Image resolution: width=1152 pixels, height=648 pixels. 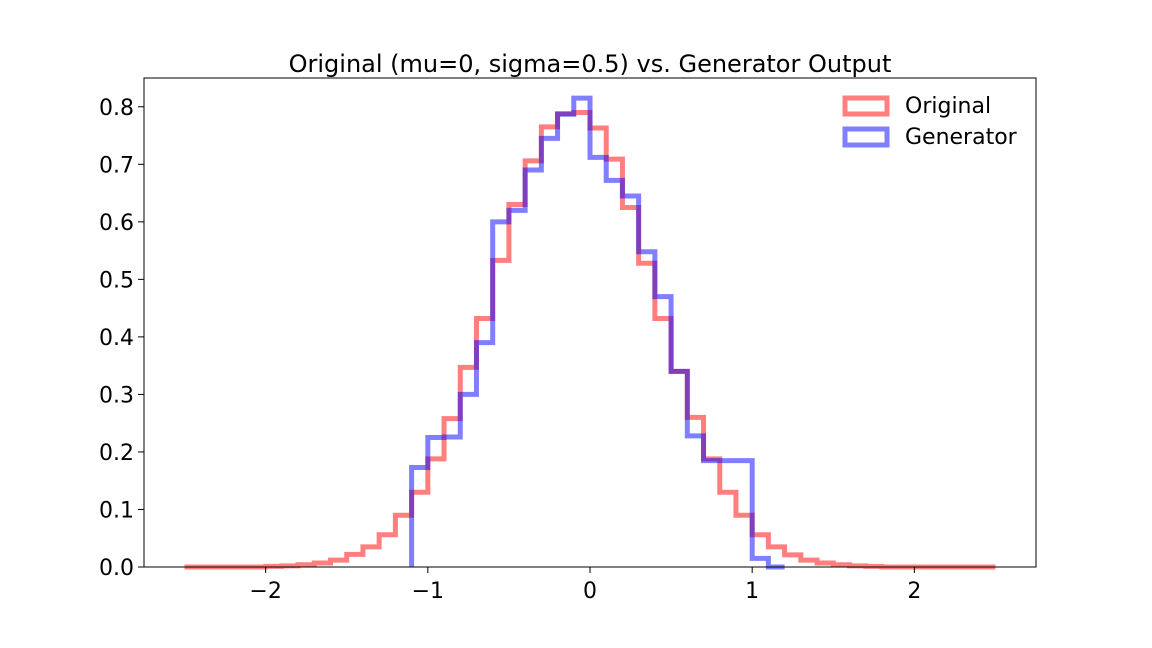 I want to click on x-axis: −2 −1 0 1 2, so click(x=585, y=585).